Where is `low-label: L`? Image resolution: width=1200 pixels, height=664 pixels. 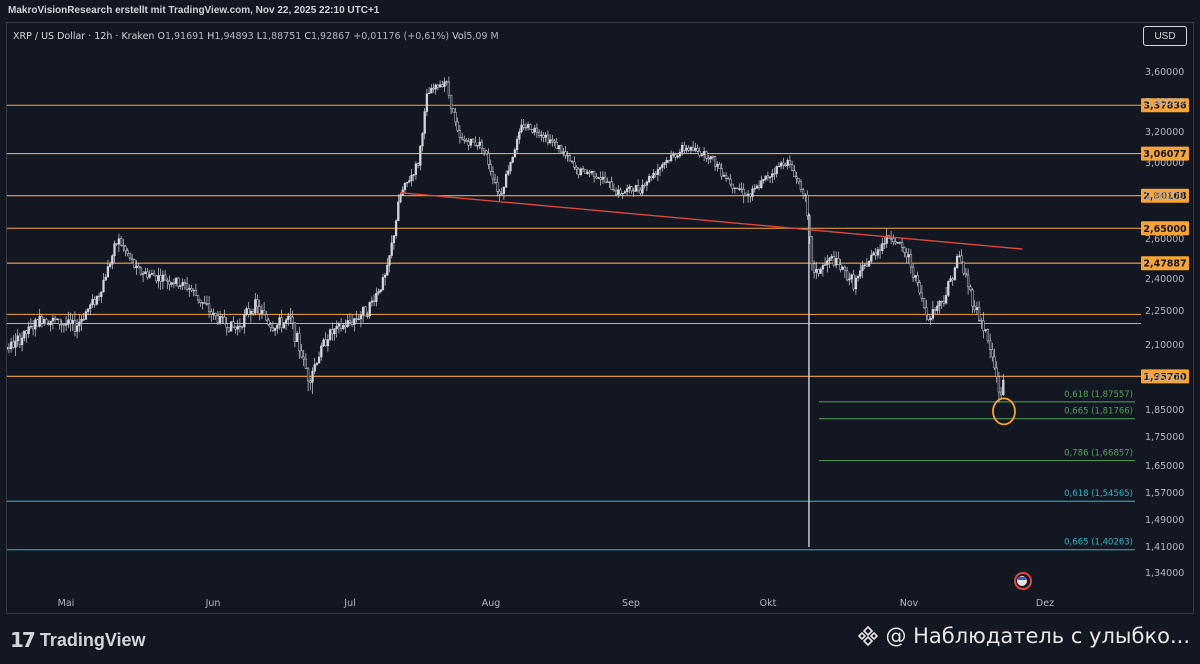
low-label: L is located at coordinates (258, 36).